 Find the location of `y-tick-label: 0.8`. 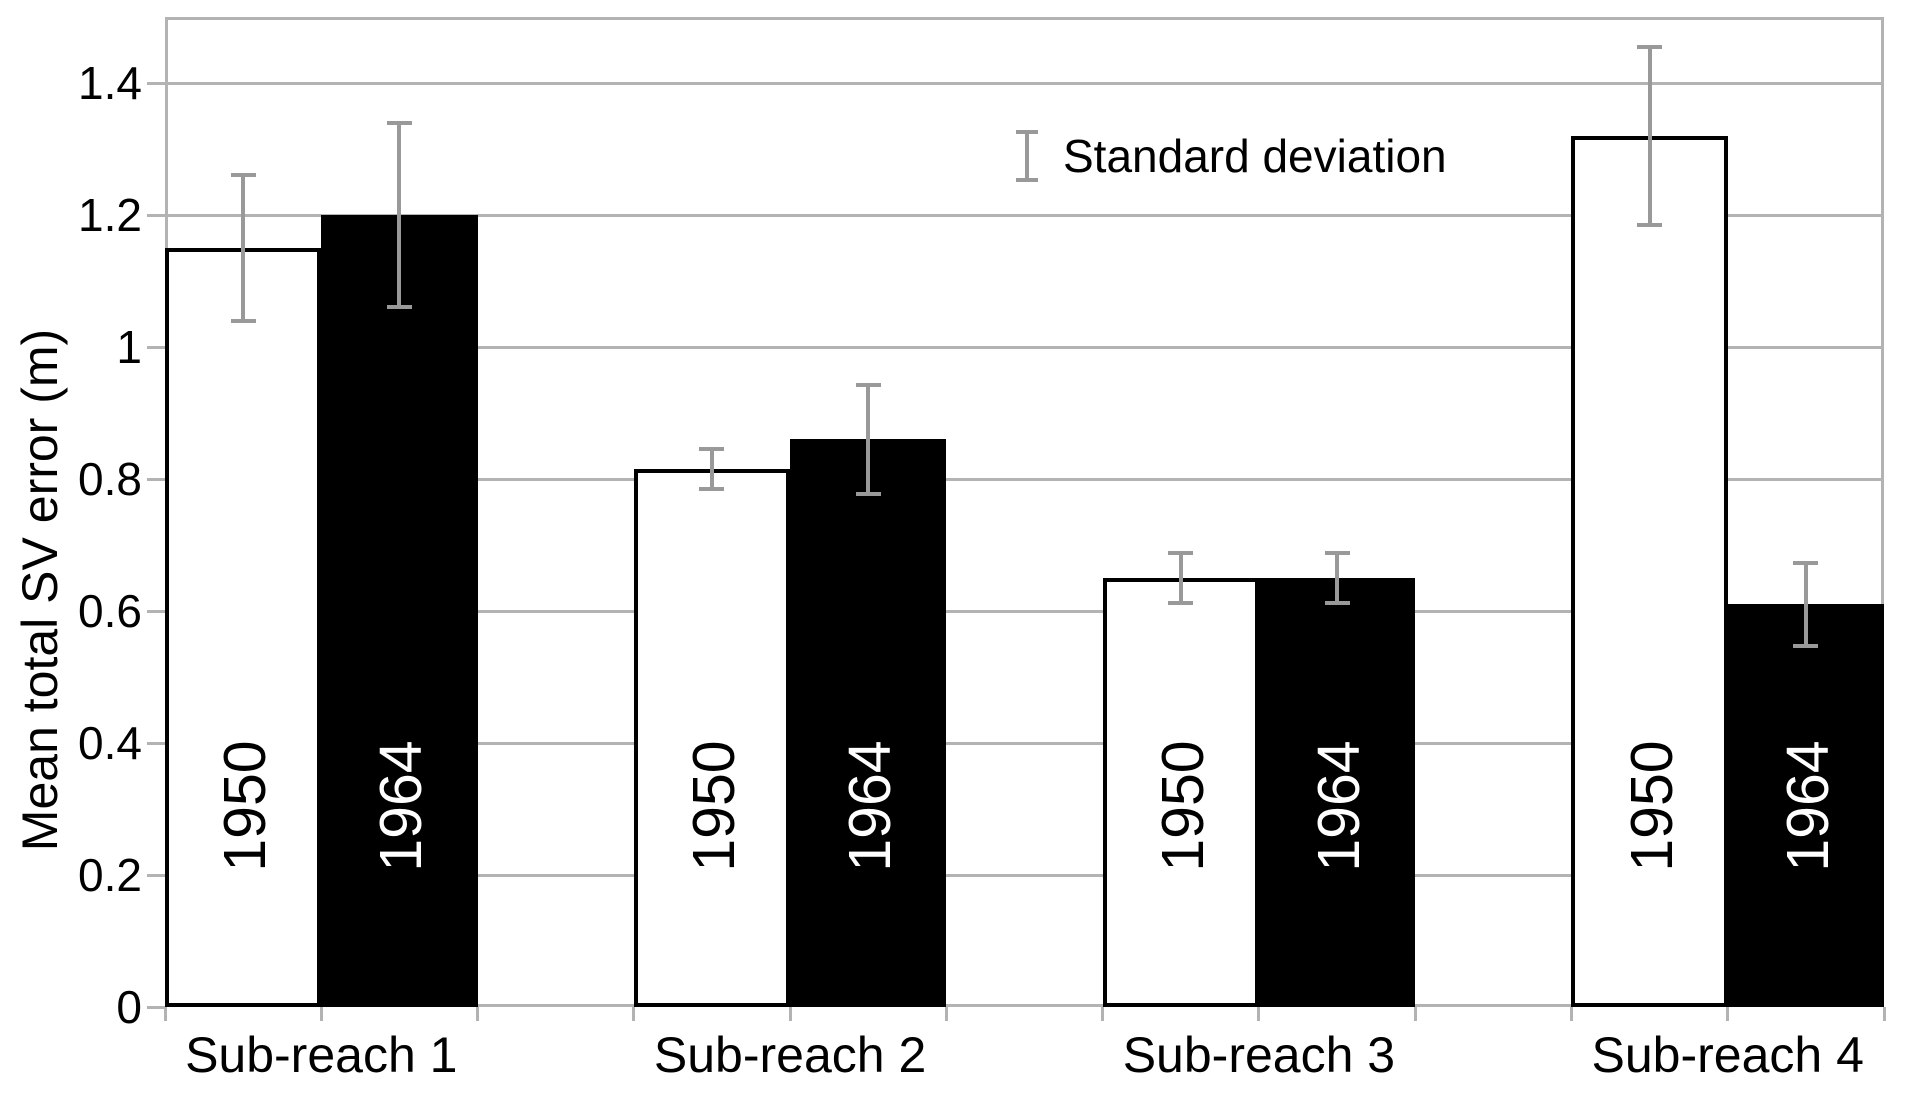

y-tick-label: 0.8 is located at coordinates (110, 479).